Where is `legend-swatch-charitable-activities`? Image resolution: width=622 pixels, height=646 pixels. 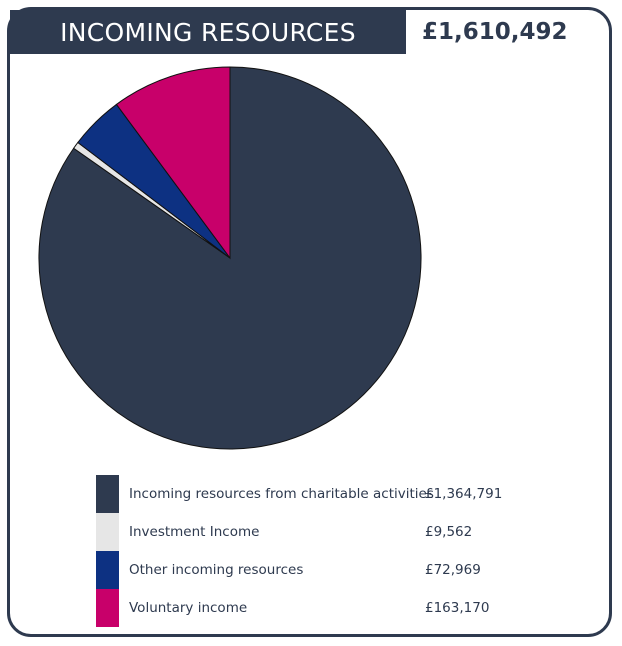
legend-swatch-charitable-activities is located at coordinates (107, 494).